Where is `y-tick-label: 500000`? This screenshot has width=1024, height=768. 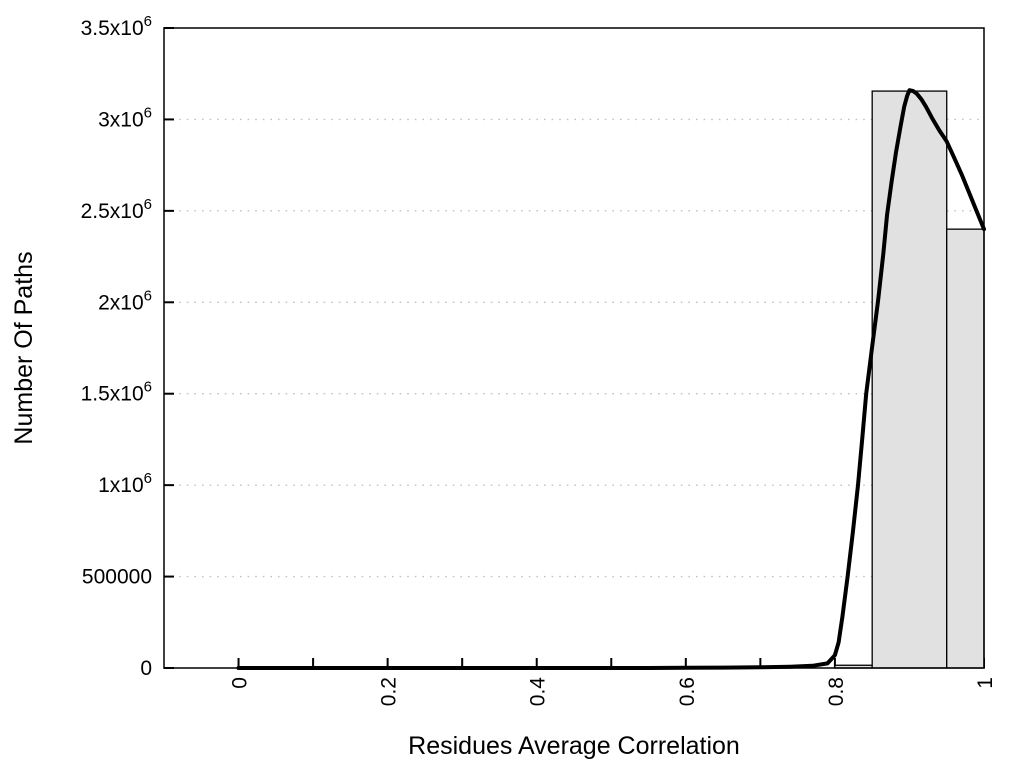
y-tick-label: 500000 is located at coordinates (117, 577).